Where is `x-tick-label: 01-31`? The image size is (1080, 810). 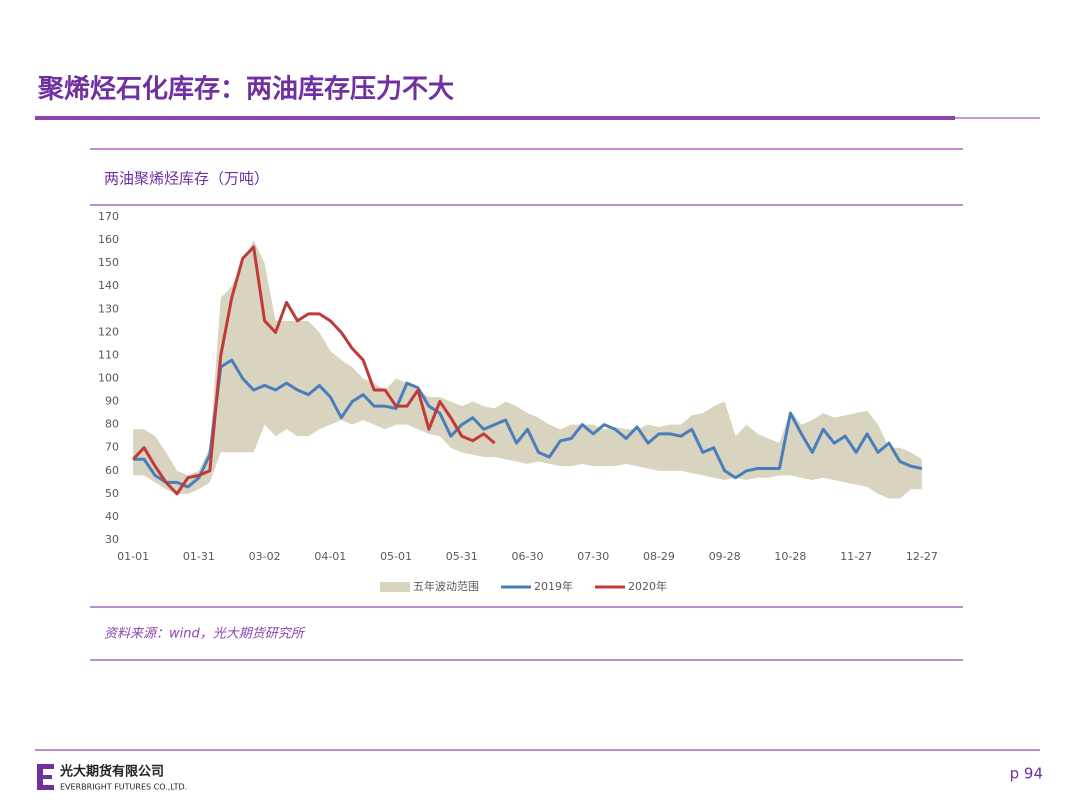 x-tick-label: 01-31 is located at coordinates (199, 556).